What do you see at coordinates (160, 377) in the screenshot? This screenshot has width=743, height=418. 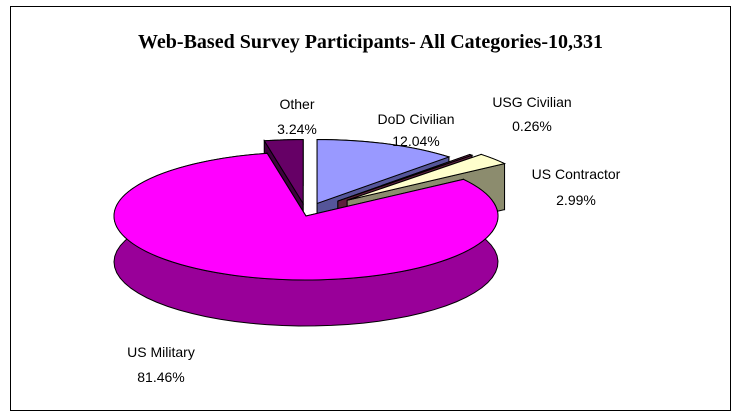 I see `slice-value-us-military: 81.46%` at bounding box center [160, 377].